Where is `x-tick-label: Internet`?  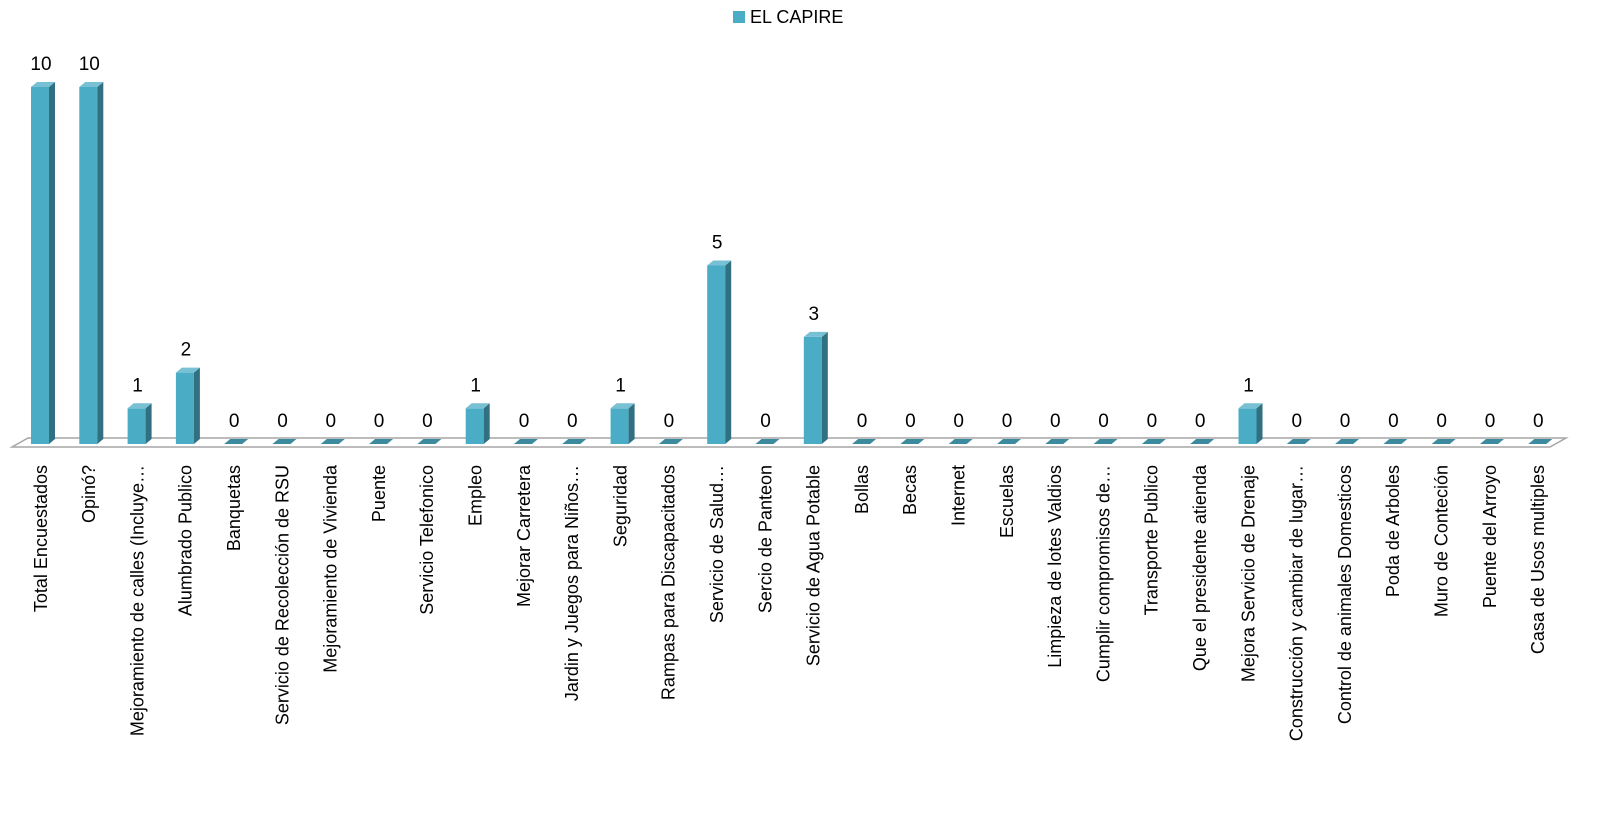
x-tick-label: Internet is located at coordinates (958, 495).